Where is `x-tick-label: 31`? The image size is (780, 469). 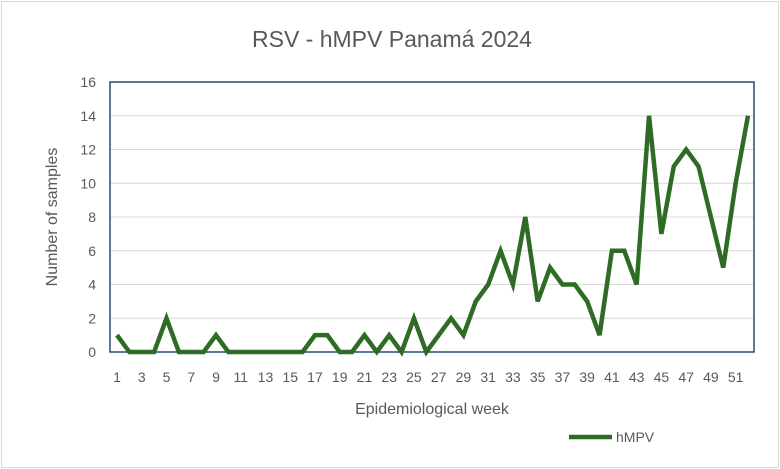
x-tick-label: 31 is located at coordinates (488, 377).